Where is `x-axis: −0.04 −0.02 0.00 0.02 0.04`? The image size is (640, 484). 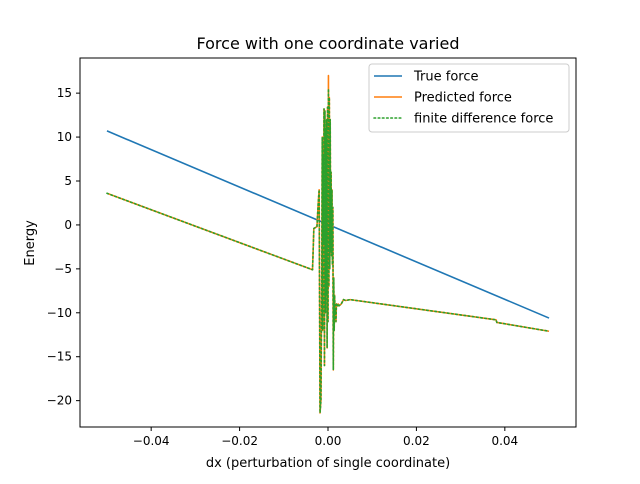 x-axis: −0.04 −0.02 0.00 0.02 0.04 is located at coordinates (325, 437).